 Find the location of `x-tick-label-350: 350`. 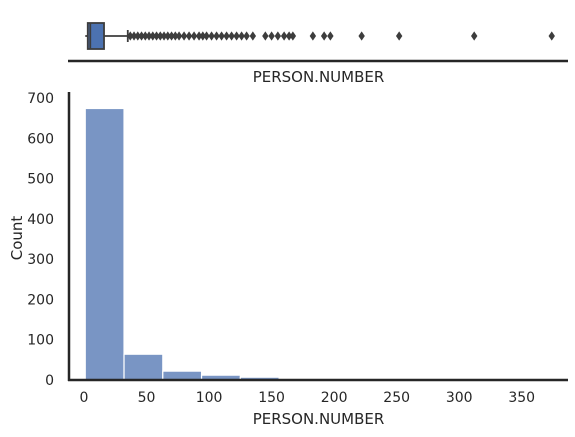

x-tick-label-350: 350 is located at coordinates (521, 398).